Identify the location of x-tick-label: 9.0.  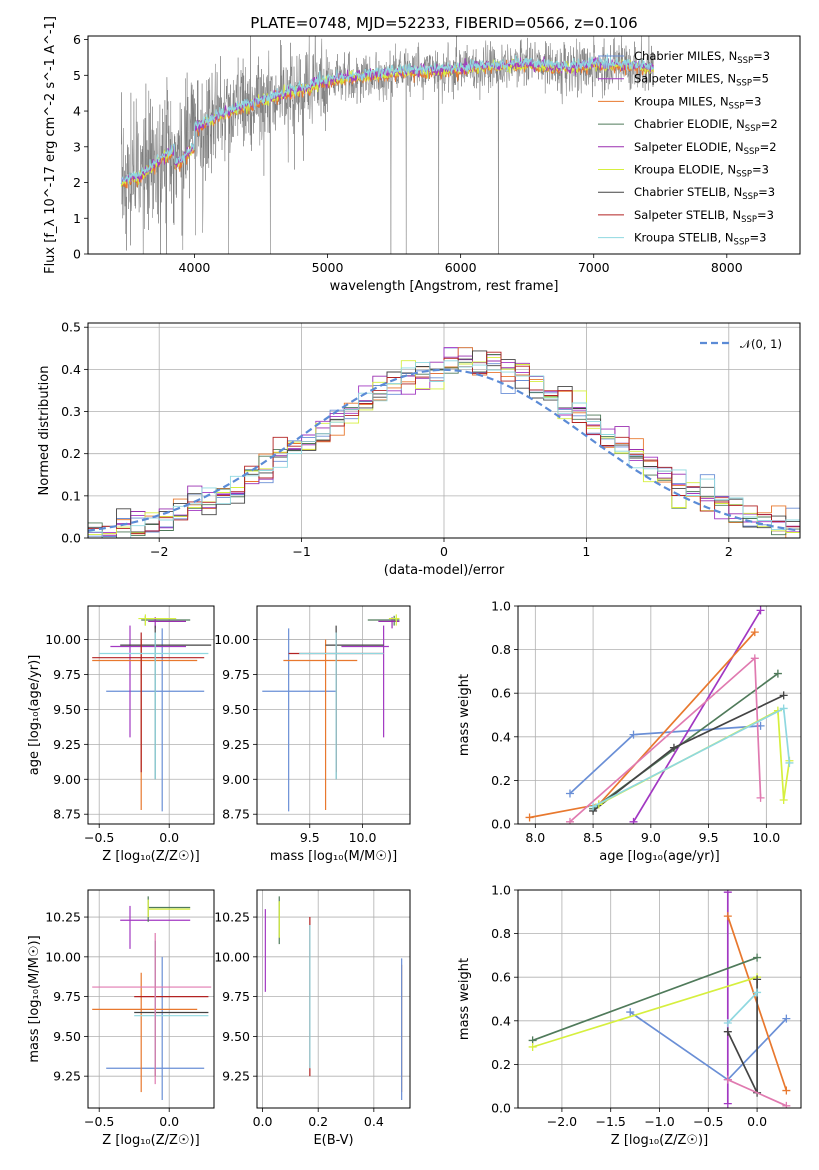
(651, 837).